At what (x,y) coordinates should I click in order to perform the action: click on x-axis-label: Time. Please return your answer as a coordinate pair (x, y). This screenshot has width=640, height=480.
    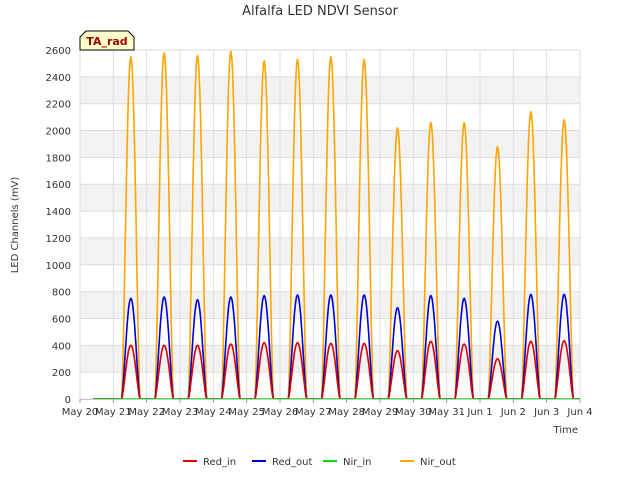
    Looking at the image, I should click on (565, 430).